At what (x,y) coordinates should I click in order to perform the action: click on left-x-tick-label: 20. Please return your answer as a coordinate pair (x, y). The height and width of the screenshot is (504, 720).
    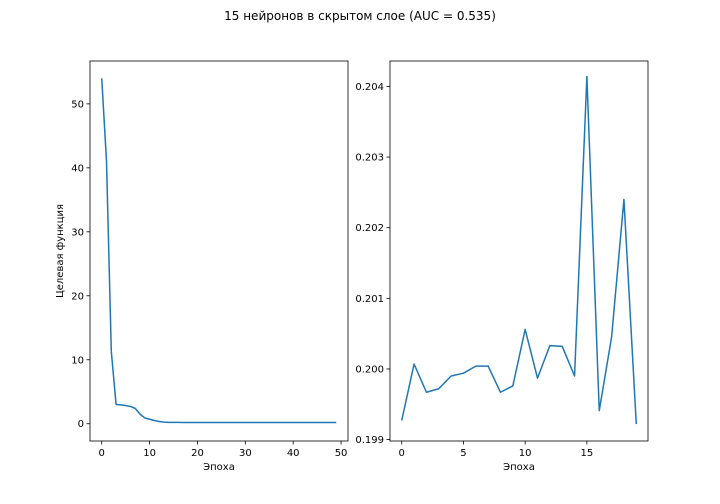
    Looking at the image, I should click on (197, 453).